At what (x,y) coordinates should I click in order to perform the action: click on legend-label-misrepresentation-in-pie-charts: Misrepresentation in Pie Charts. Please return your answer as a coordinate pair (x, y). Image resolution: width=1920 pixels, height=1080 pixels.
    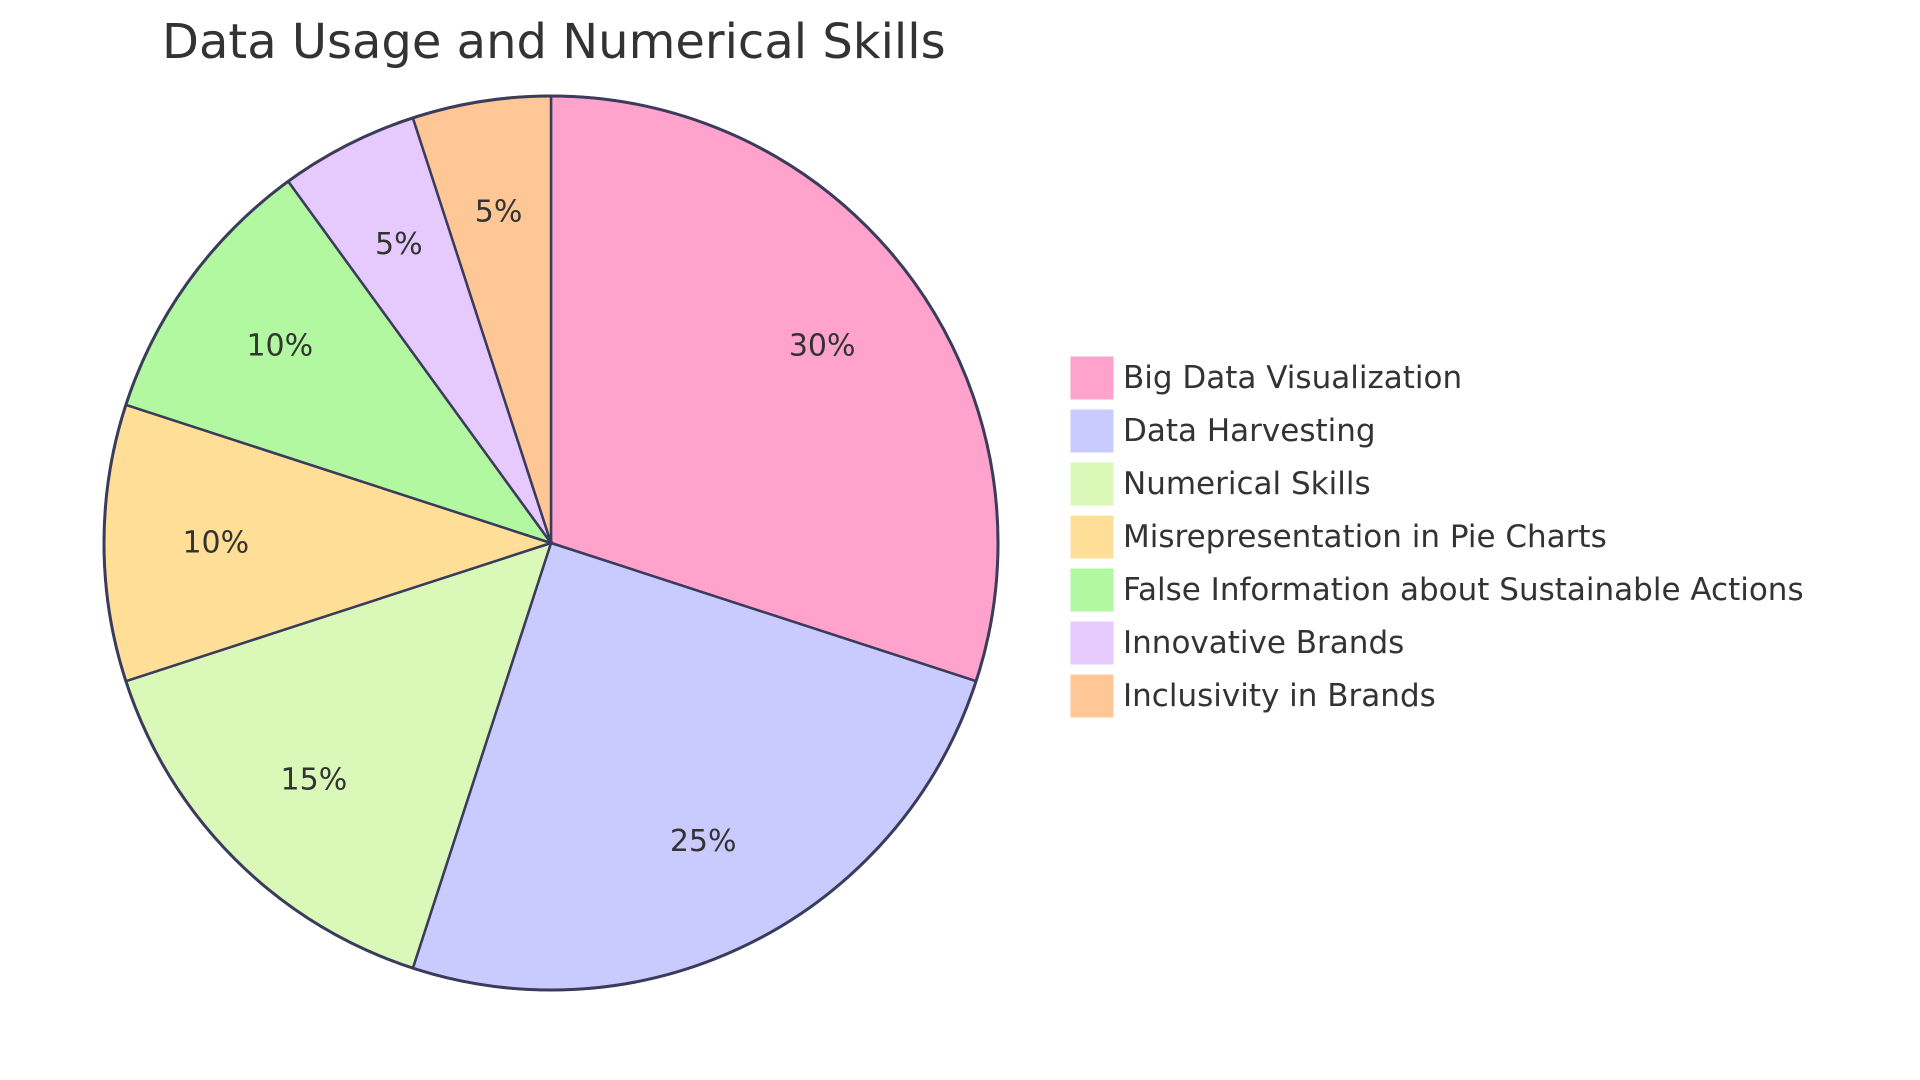
    Looking at the image, I should click on (1365, 537).